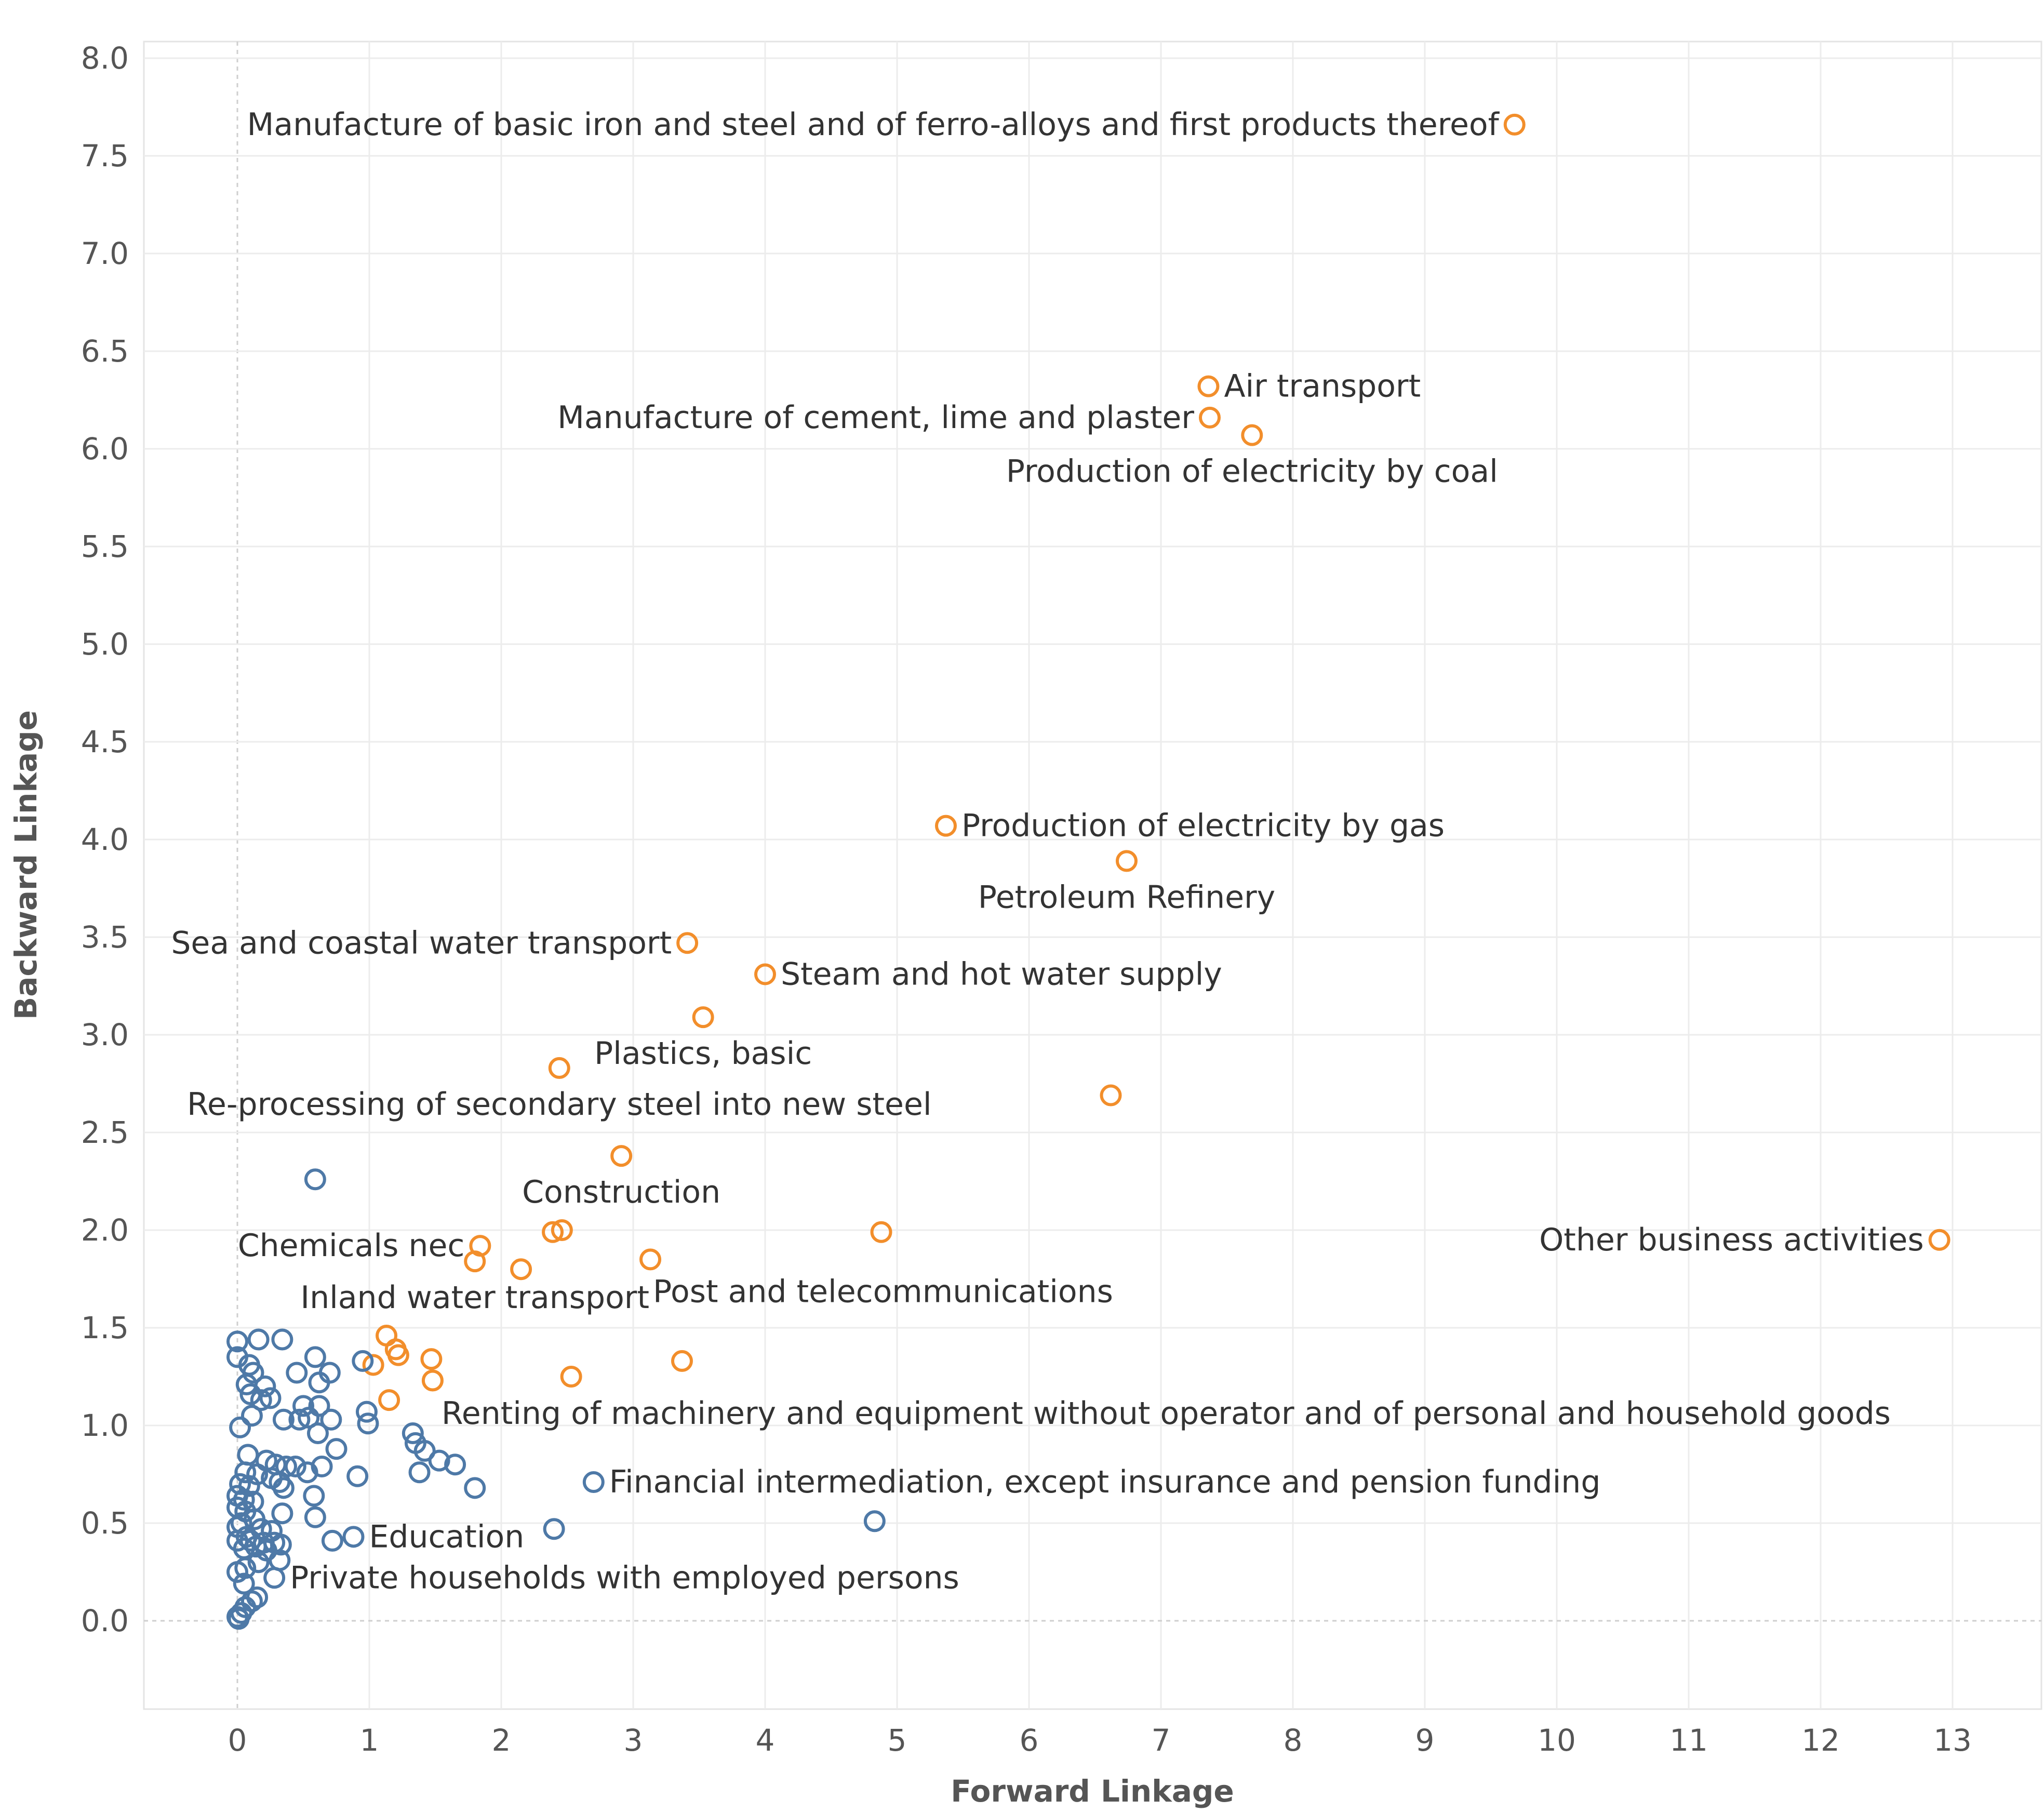 This screenshot has width=2044, height=1813. Describe the element at coordinates (1322, 386) in the screenshot. I see `point-label: Air transport` at that location.